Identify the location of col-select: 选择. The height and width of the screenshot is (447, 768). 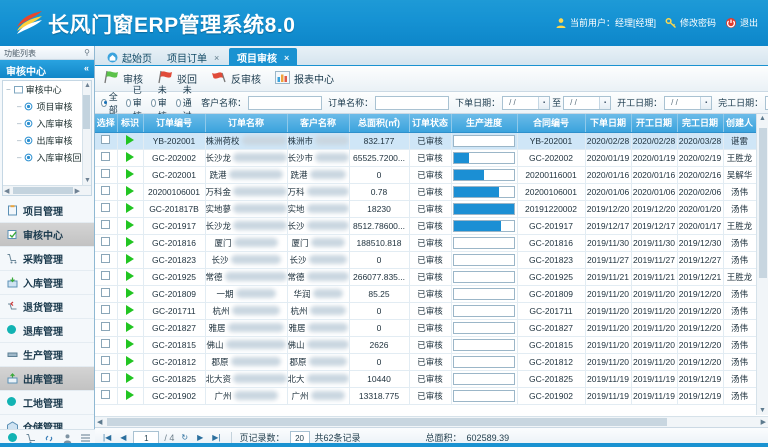
(106, 123).